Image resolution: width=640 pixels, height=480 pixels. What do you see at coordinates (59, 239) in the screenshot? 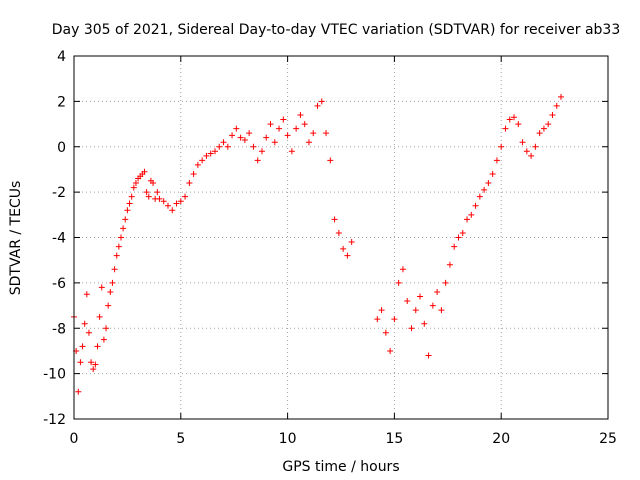
I see `y-tick-label: -4` at bounding box center [59, 239].